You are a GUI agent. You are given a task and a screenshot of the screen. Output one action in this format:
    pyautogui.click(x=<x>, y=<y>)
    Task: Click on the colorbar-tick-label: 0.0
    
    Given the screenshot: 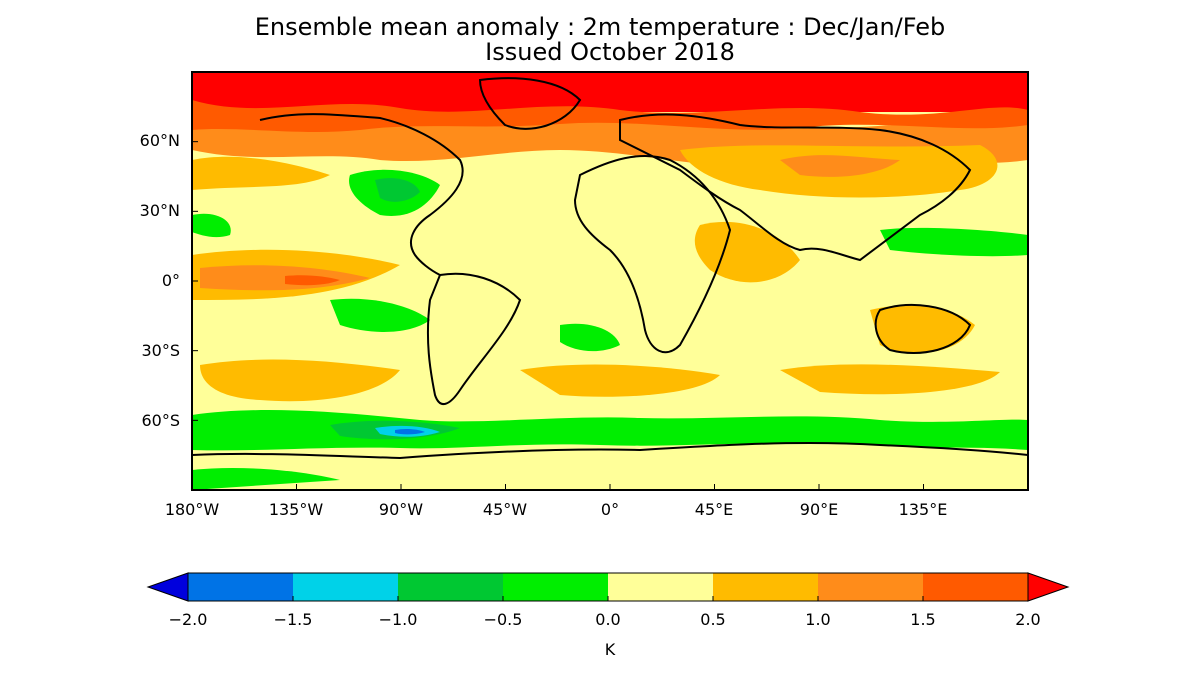 What is the action you would take?
    pyautogui.click(x=608, y=619)
    